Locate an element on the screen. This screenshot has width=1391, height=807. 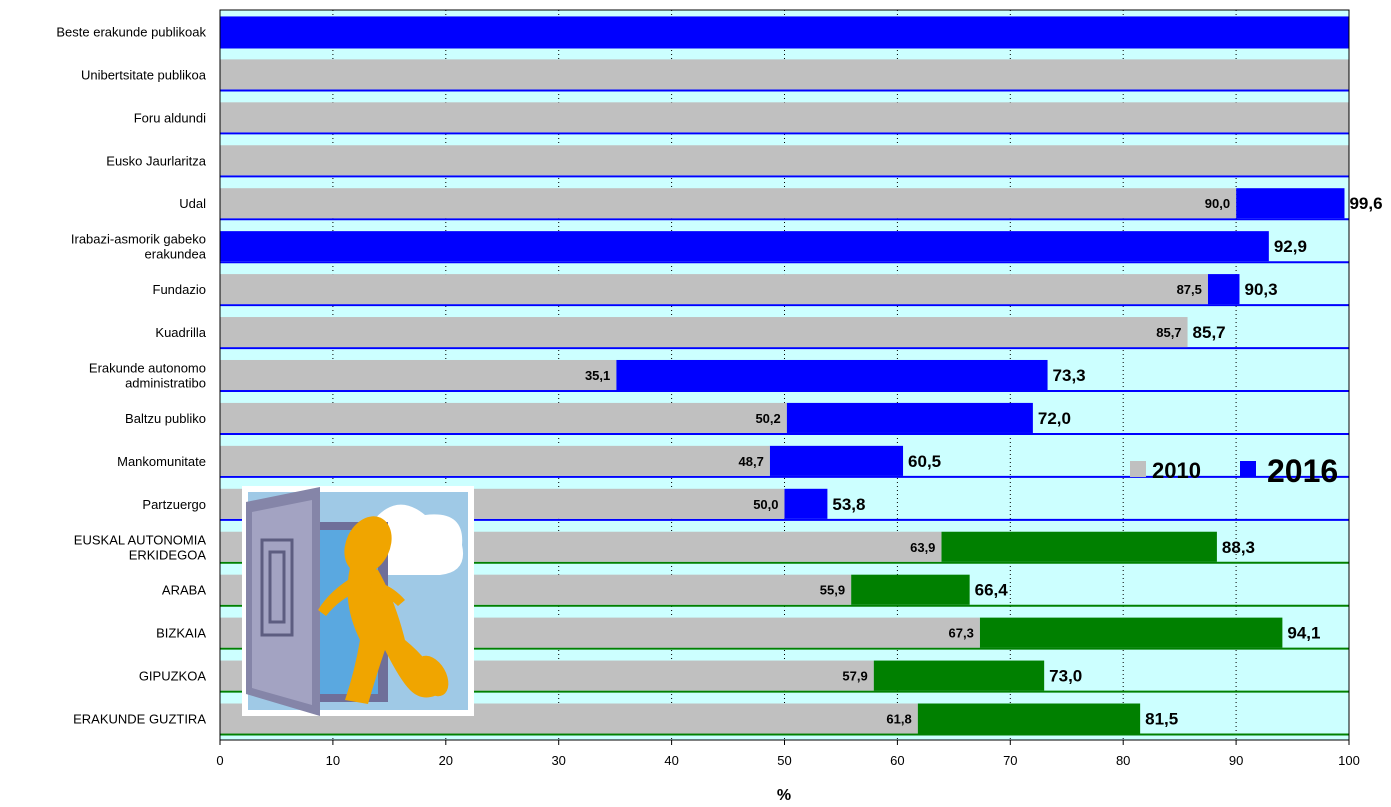
value-label-2016-row-6: 92,9 is located at coordinates (1290, 246).